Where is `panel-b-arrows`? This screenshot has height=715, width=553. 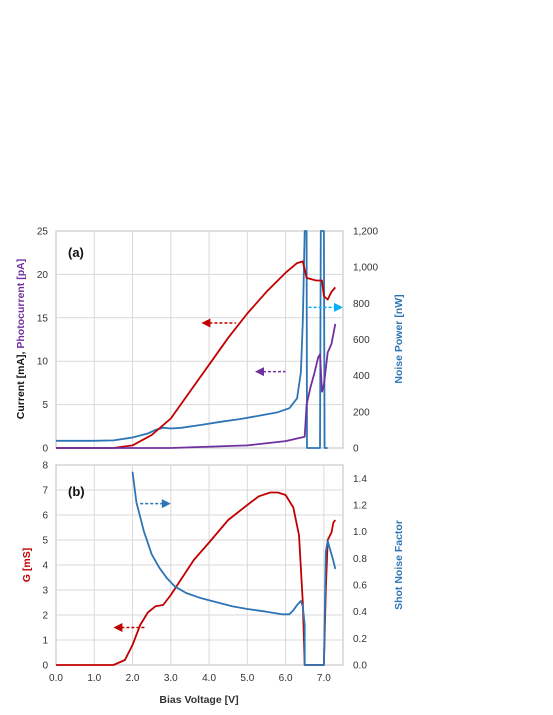 panel-b-arrows is located at coordinates (142, 565).